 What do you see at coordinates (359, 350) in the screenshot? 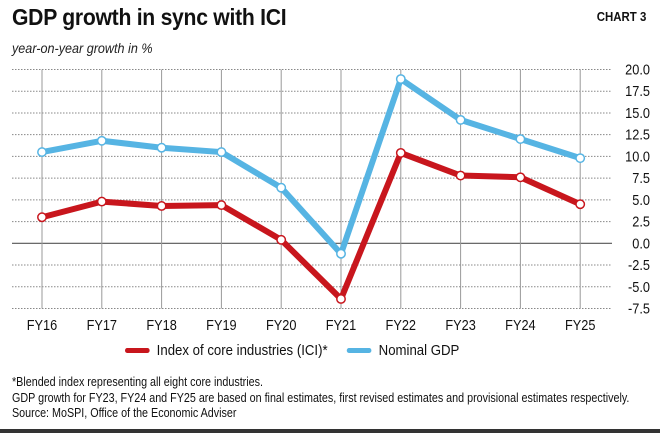
I see `legend-swatch-gdp` at bounding box center [359, 350].